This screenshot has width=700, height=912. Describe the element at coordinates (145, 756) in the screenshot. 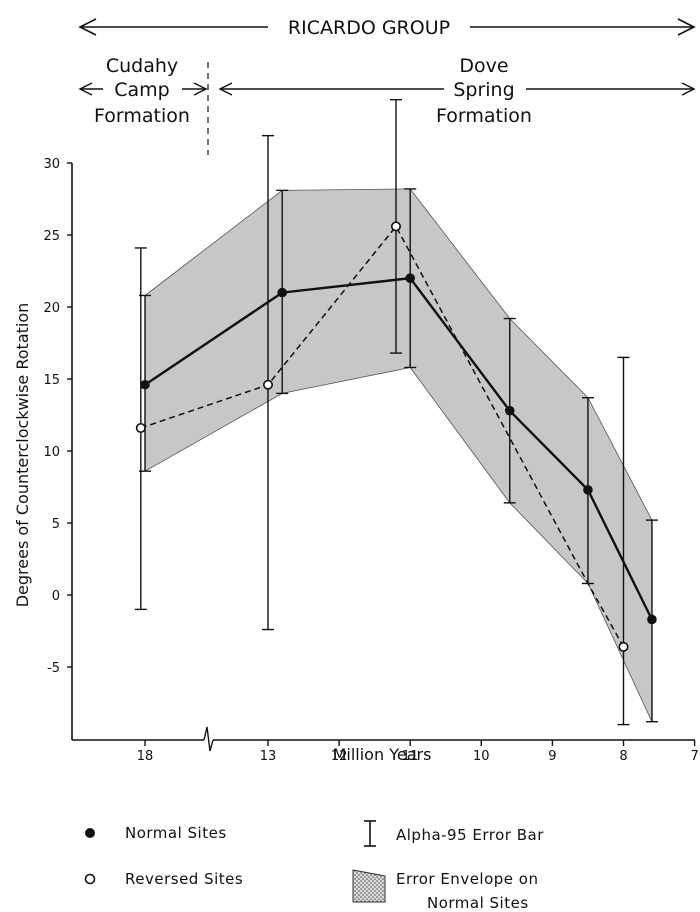

I see `x-tick-label: 18` at that location.